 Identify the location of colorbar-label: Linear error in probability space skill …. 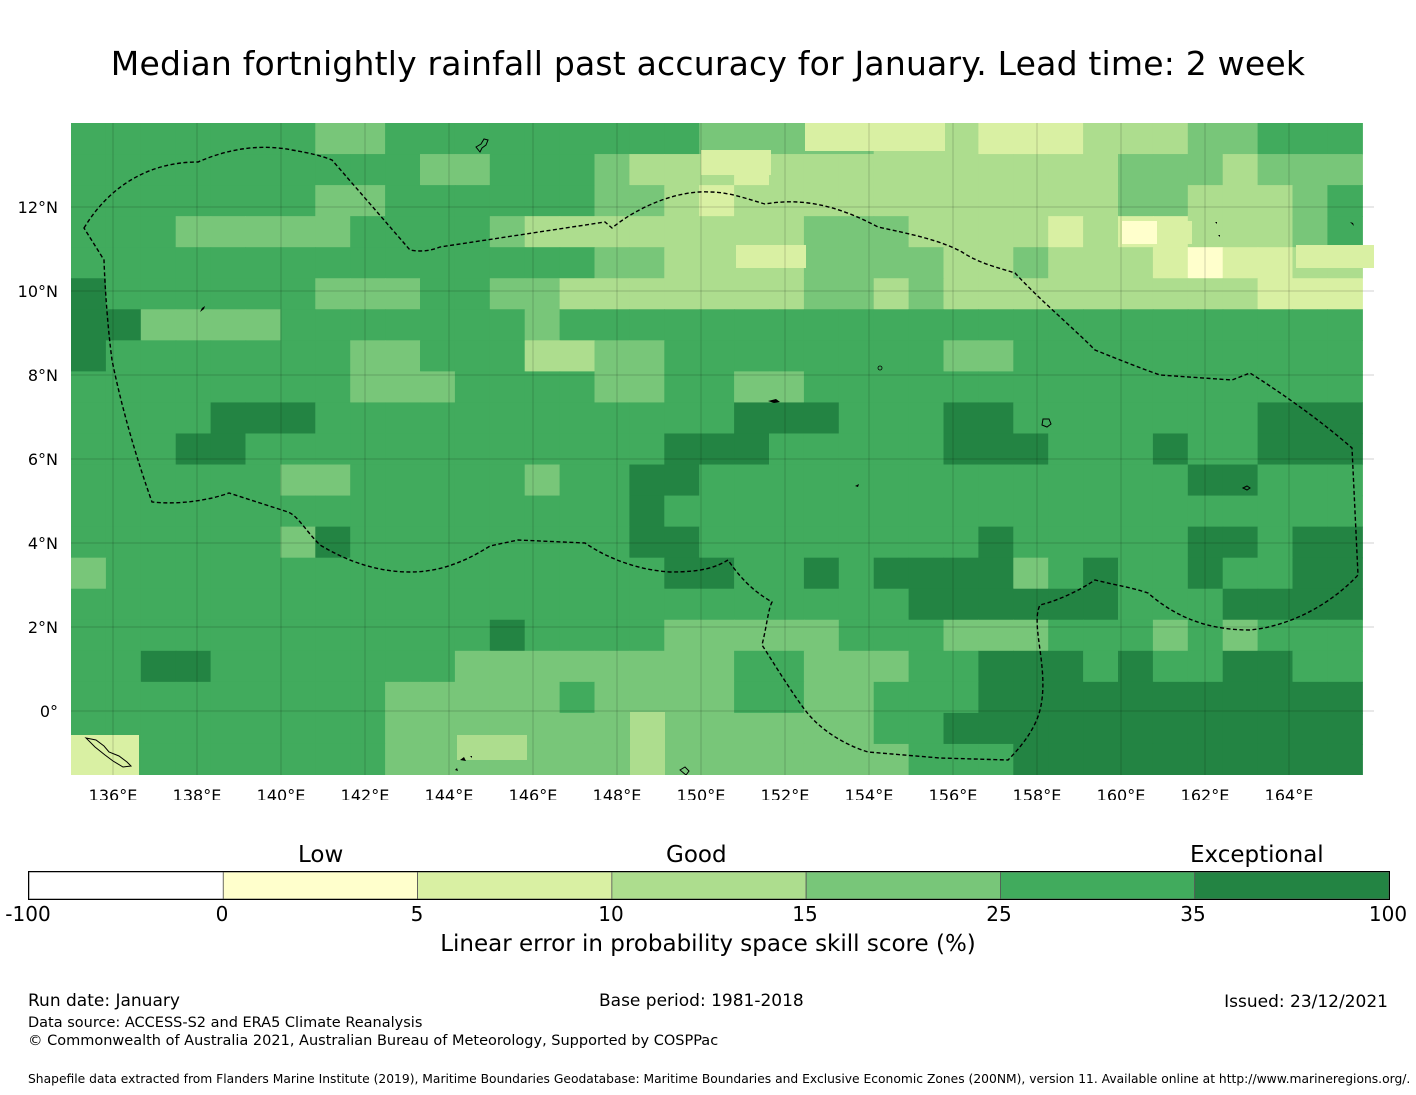
(708, 944).